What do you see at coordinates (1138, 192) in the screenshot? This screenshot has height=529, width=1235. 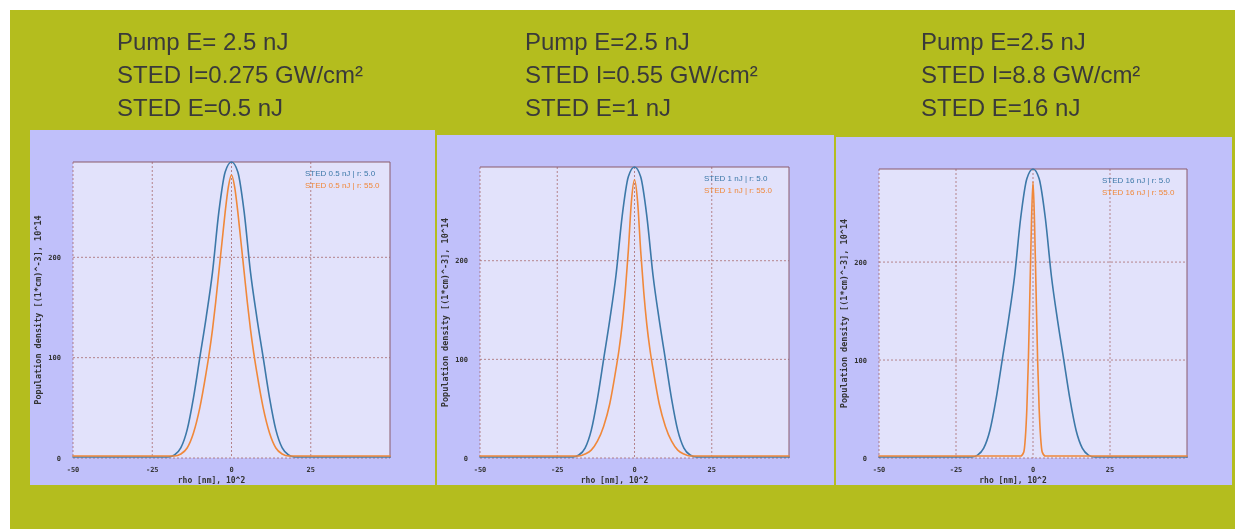 I see `text: STED 16 nJ | r: 55.0` at bounding box center [1138, 192].